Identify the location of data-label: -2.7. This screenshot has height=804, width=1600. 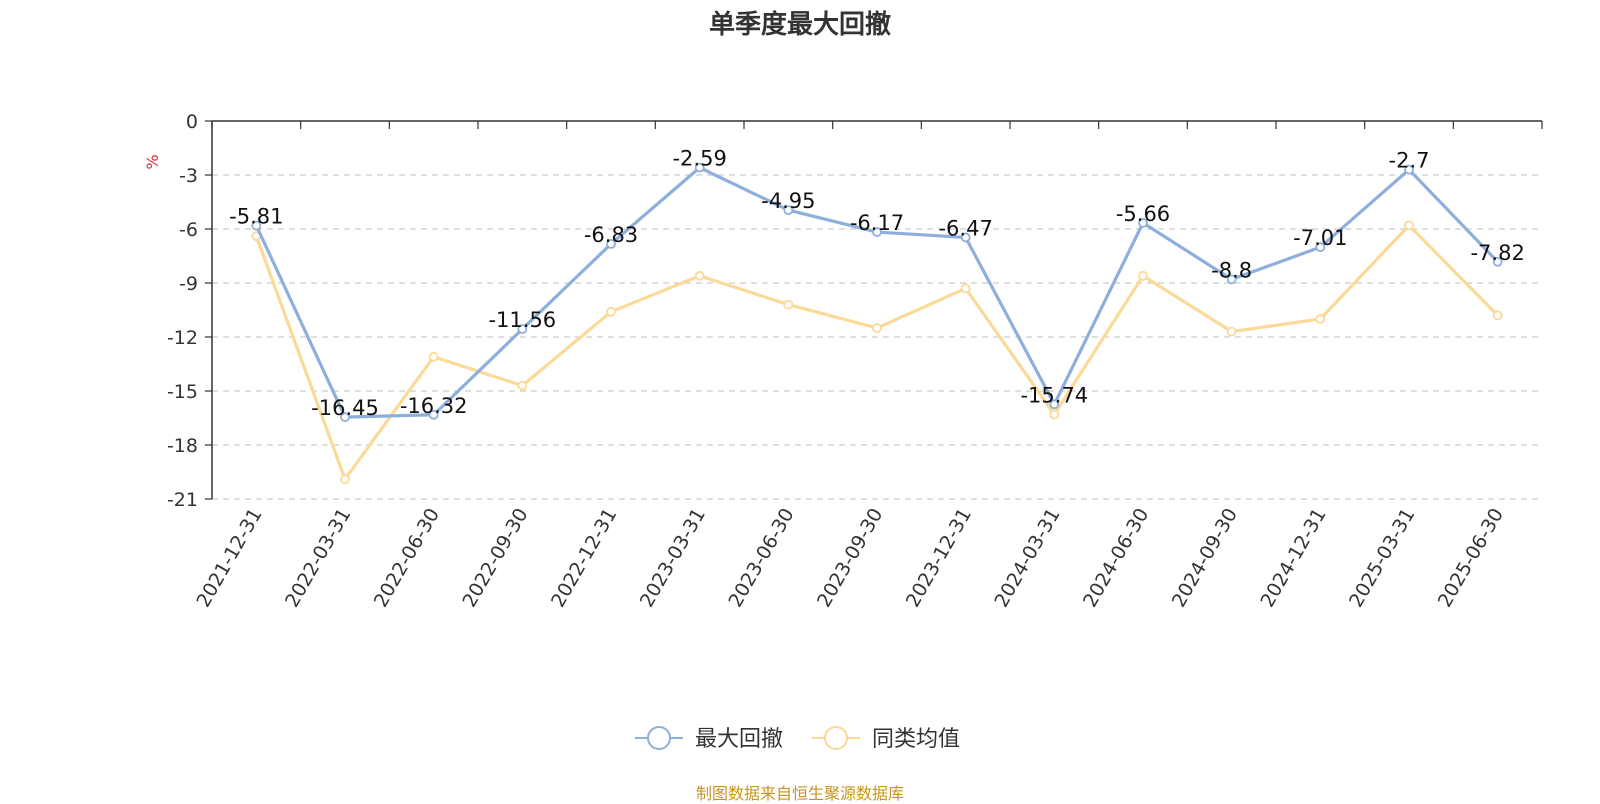
(1409, 161).